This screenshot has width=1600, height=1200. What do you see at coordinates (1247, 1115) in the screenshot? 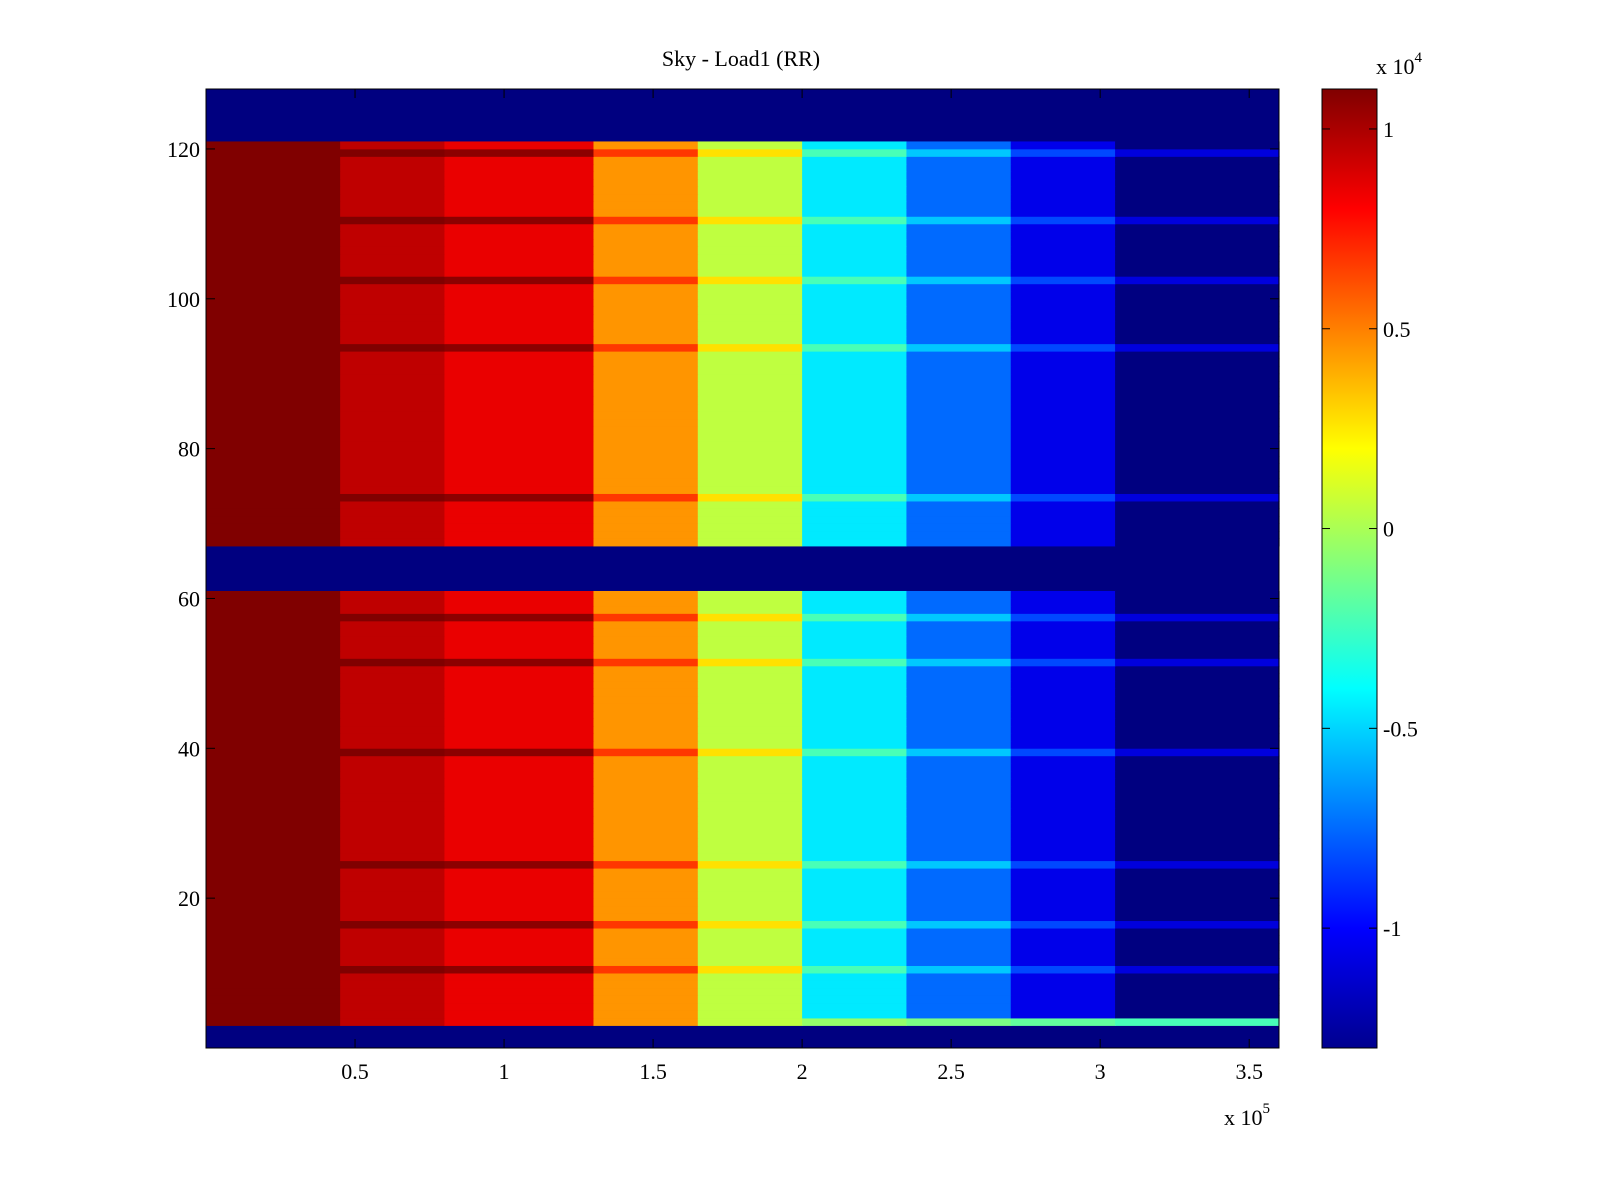
I see `x-exponent-label: x 105` at bounding box center [1247, 1115].